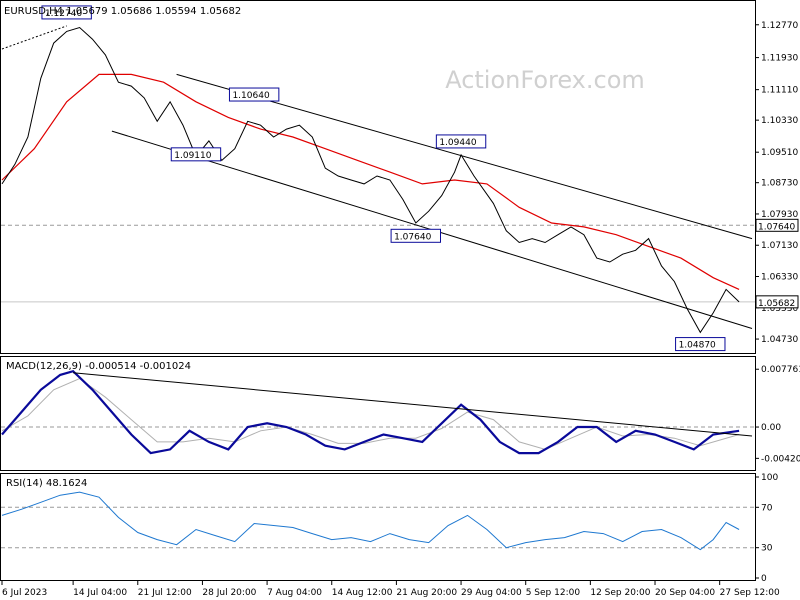 This screenshot has width=800, height=600. I want to click on price-tag-text: 1.09440, so click(457, 143).